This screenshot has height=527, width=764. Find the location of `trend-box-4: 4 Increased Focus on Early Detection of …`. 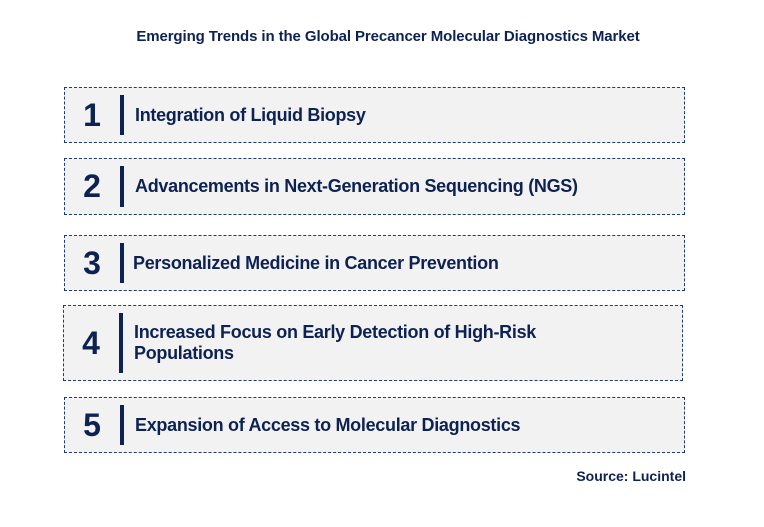

trend-box-4: 4 Increased Focus on Early Detection of … is located at coordinates (373, 343).